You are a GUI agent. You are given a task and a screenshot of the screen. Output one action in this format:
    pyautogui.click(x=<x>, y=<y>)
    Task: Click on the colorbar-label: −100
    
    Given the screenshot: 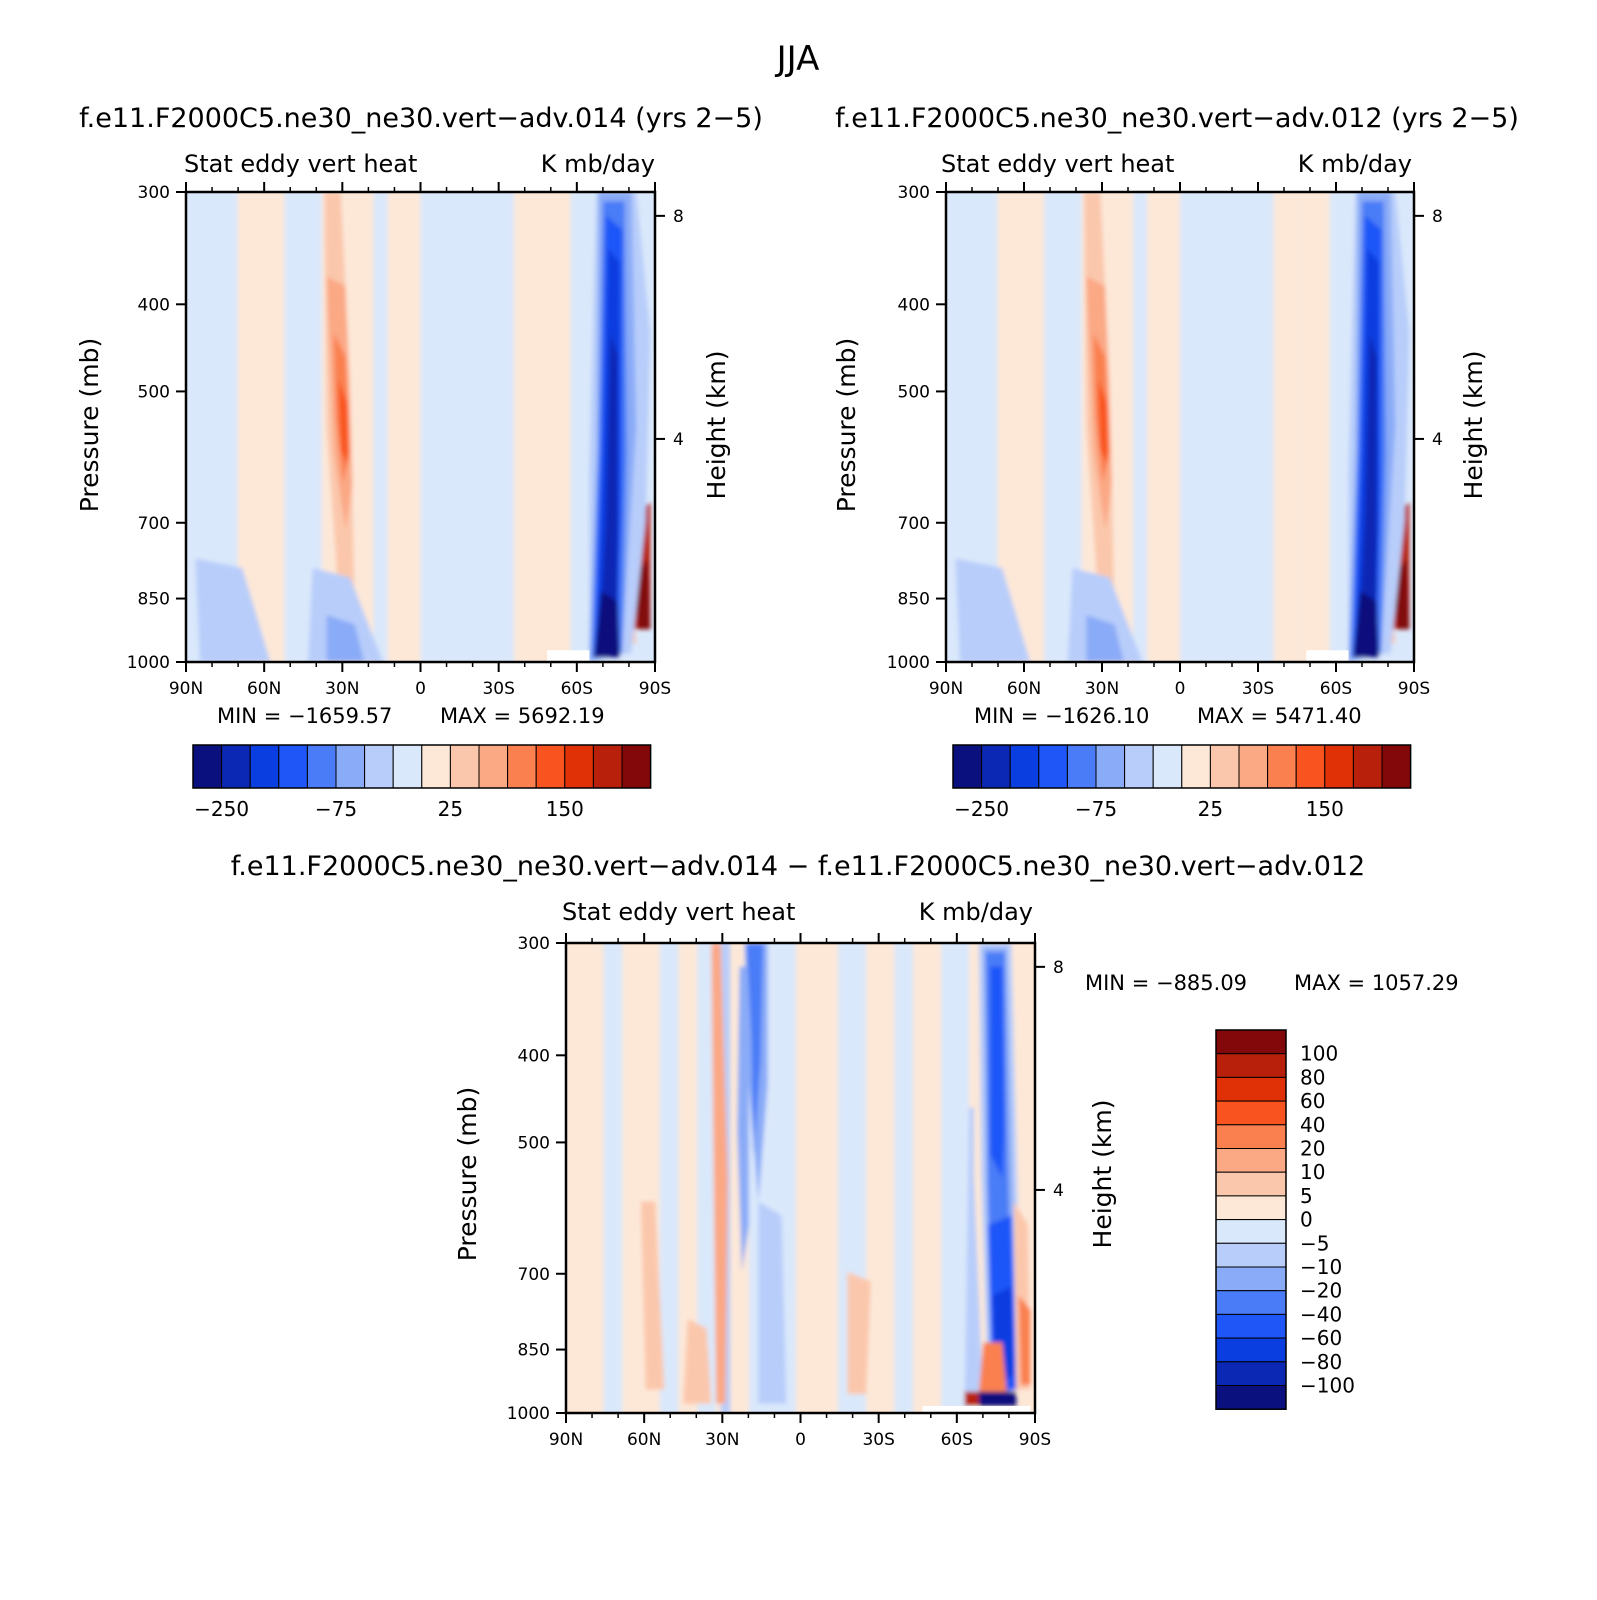 What is the action you would take?
    pyautogui.click(x=1327, y=1386)
    